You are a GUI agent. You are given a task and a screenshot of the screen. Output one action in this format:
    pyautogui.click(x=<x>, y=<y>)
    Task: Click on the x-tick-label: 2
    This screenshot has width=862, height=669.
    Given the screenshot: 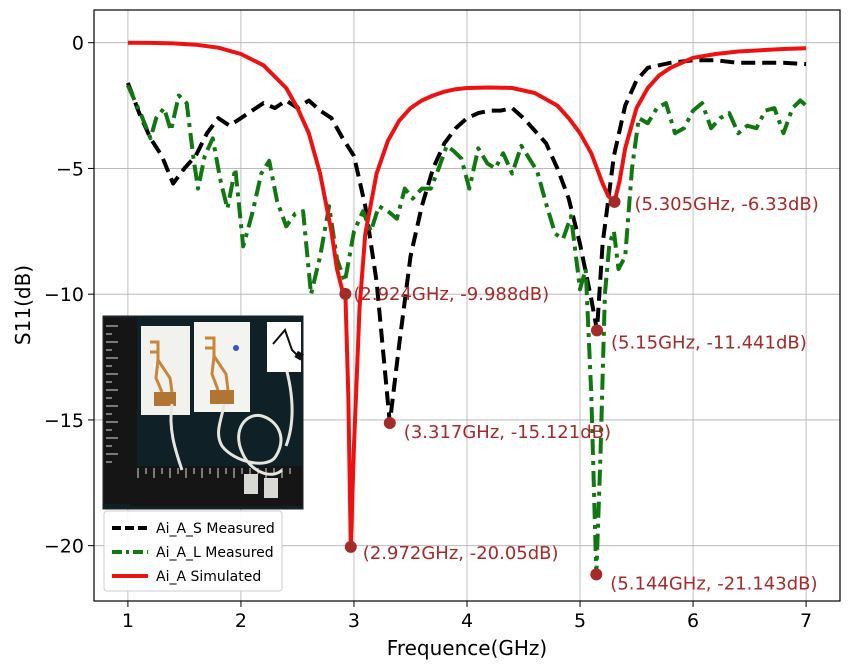 What is the action you would take?
    pyautogui.click(x=241, y=621)
    